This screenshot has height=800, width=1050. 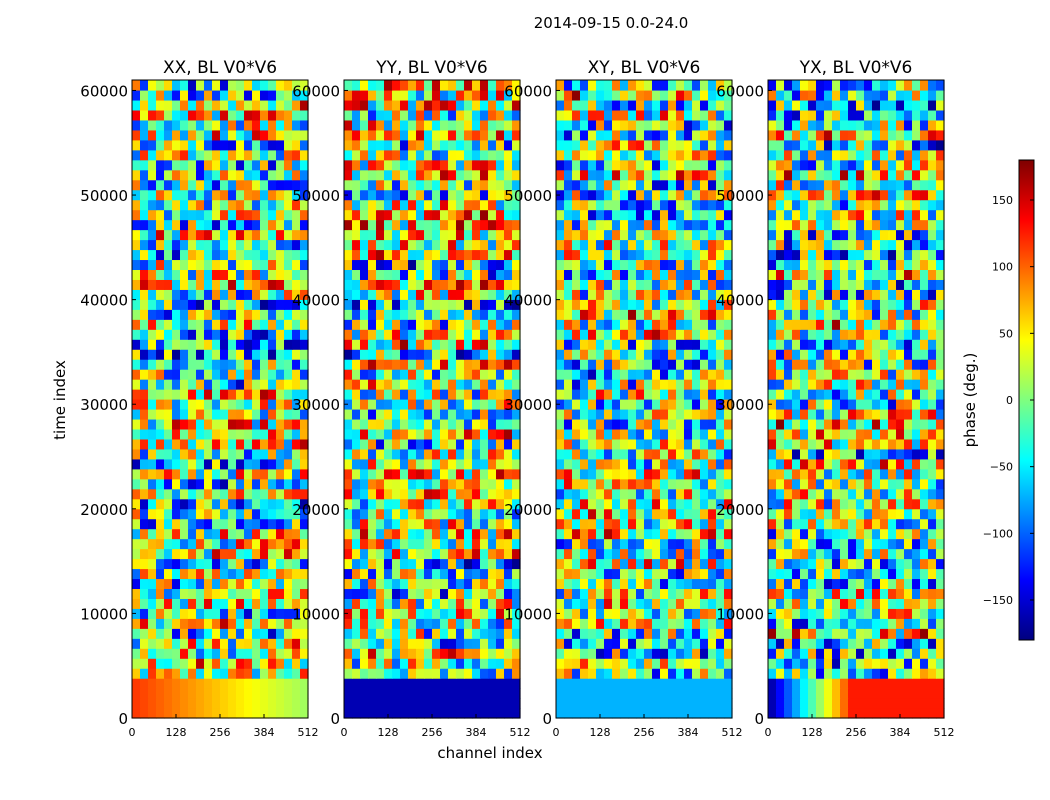 What do you see at coordinates (60, 400) in the screenshot?
I see `y-axis-label: time index` at bounding box center [60, 400].